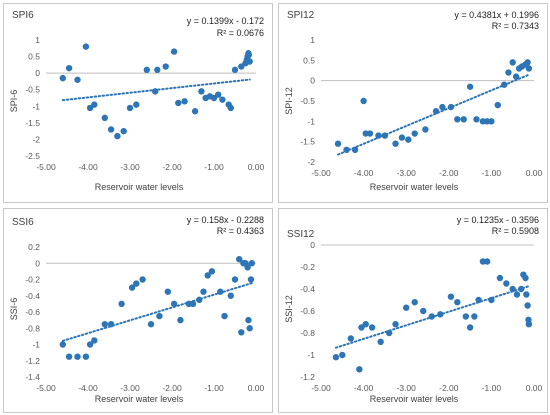 The width and height of the screenshot is (550, 415). Describe the element at coordinates (289, 101) in the screenshot. I see `y-axis-label: SPI-12` at that location.